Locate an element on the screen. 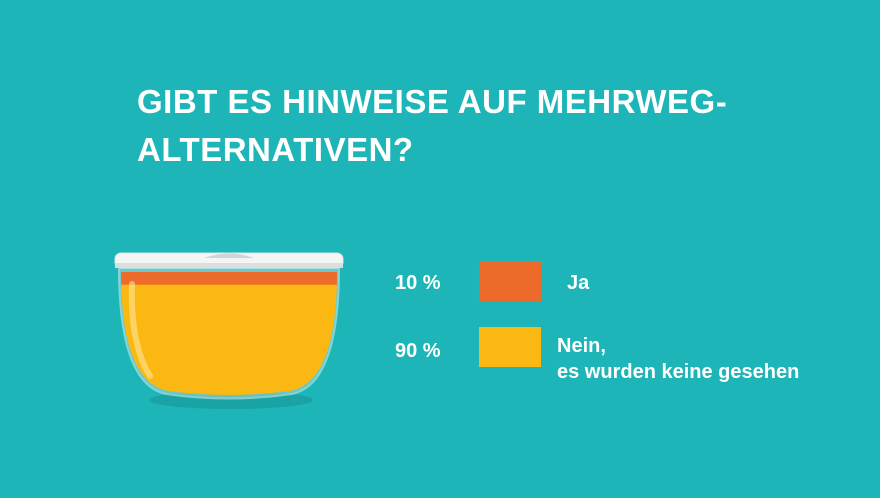 Image resolution: width=880 pixels, height=498 pixels. title-line-2: ALTERNATIVEN? is located at coordinates (275, 149).